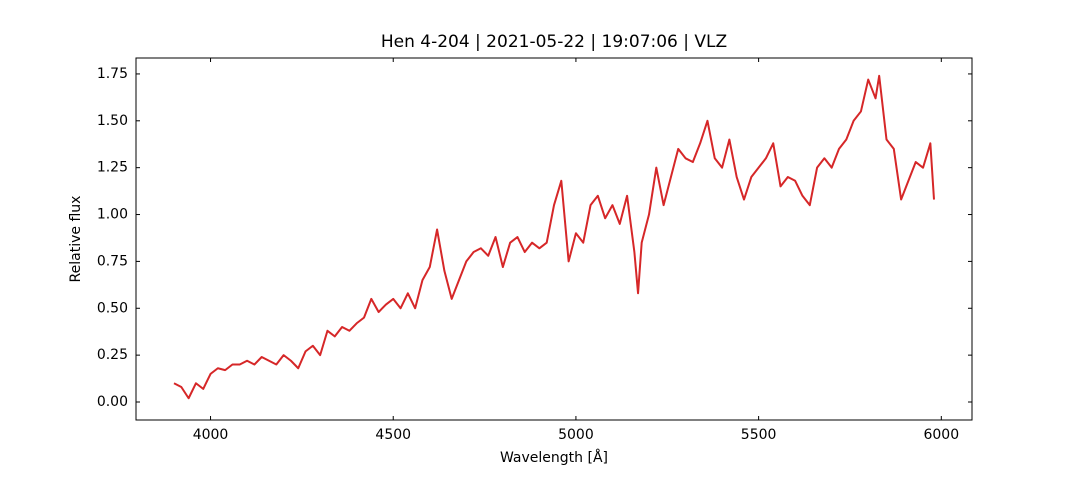 The width and height of the screenshot is (1080, 480). What do you see at coordinates (759, 435) in the screenshot?
I see `x-tick-label: 5500` at bounding box center [759, 435].